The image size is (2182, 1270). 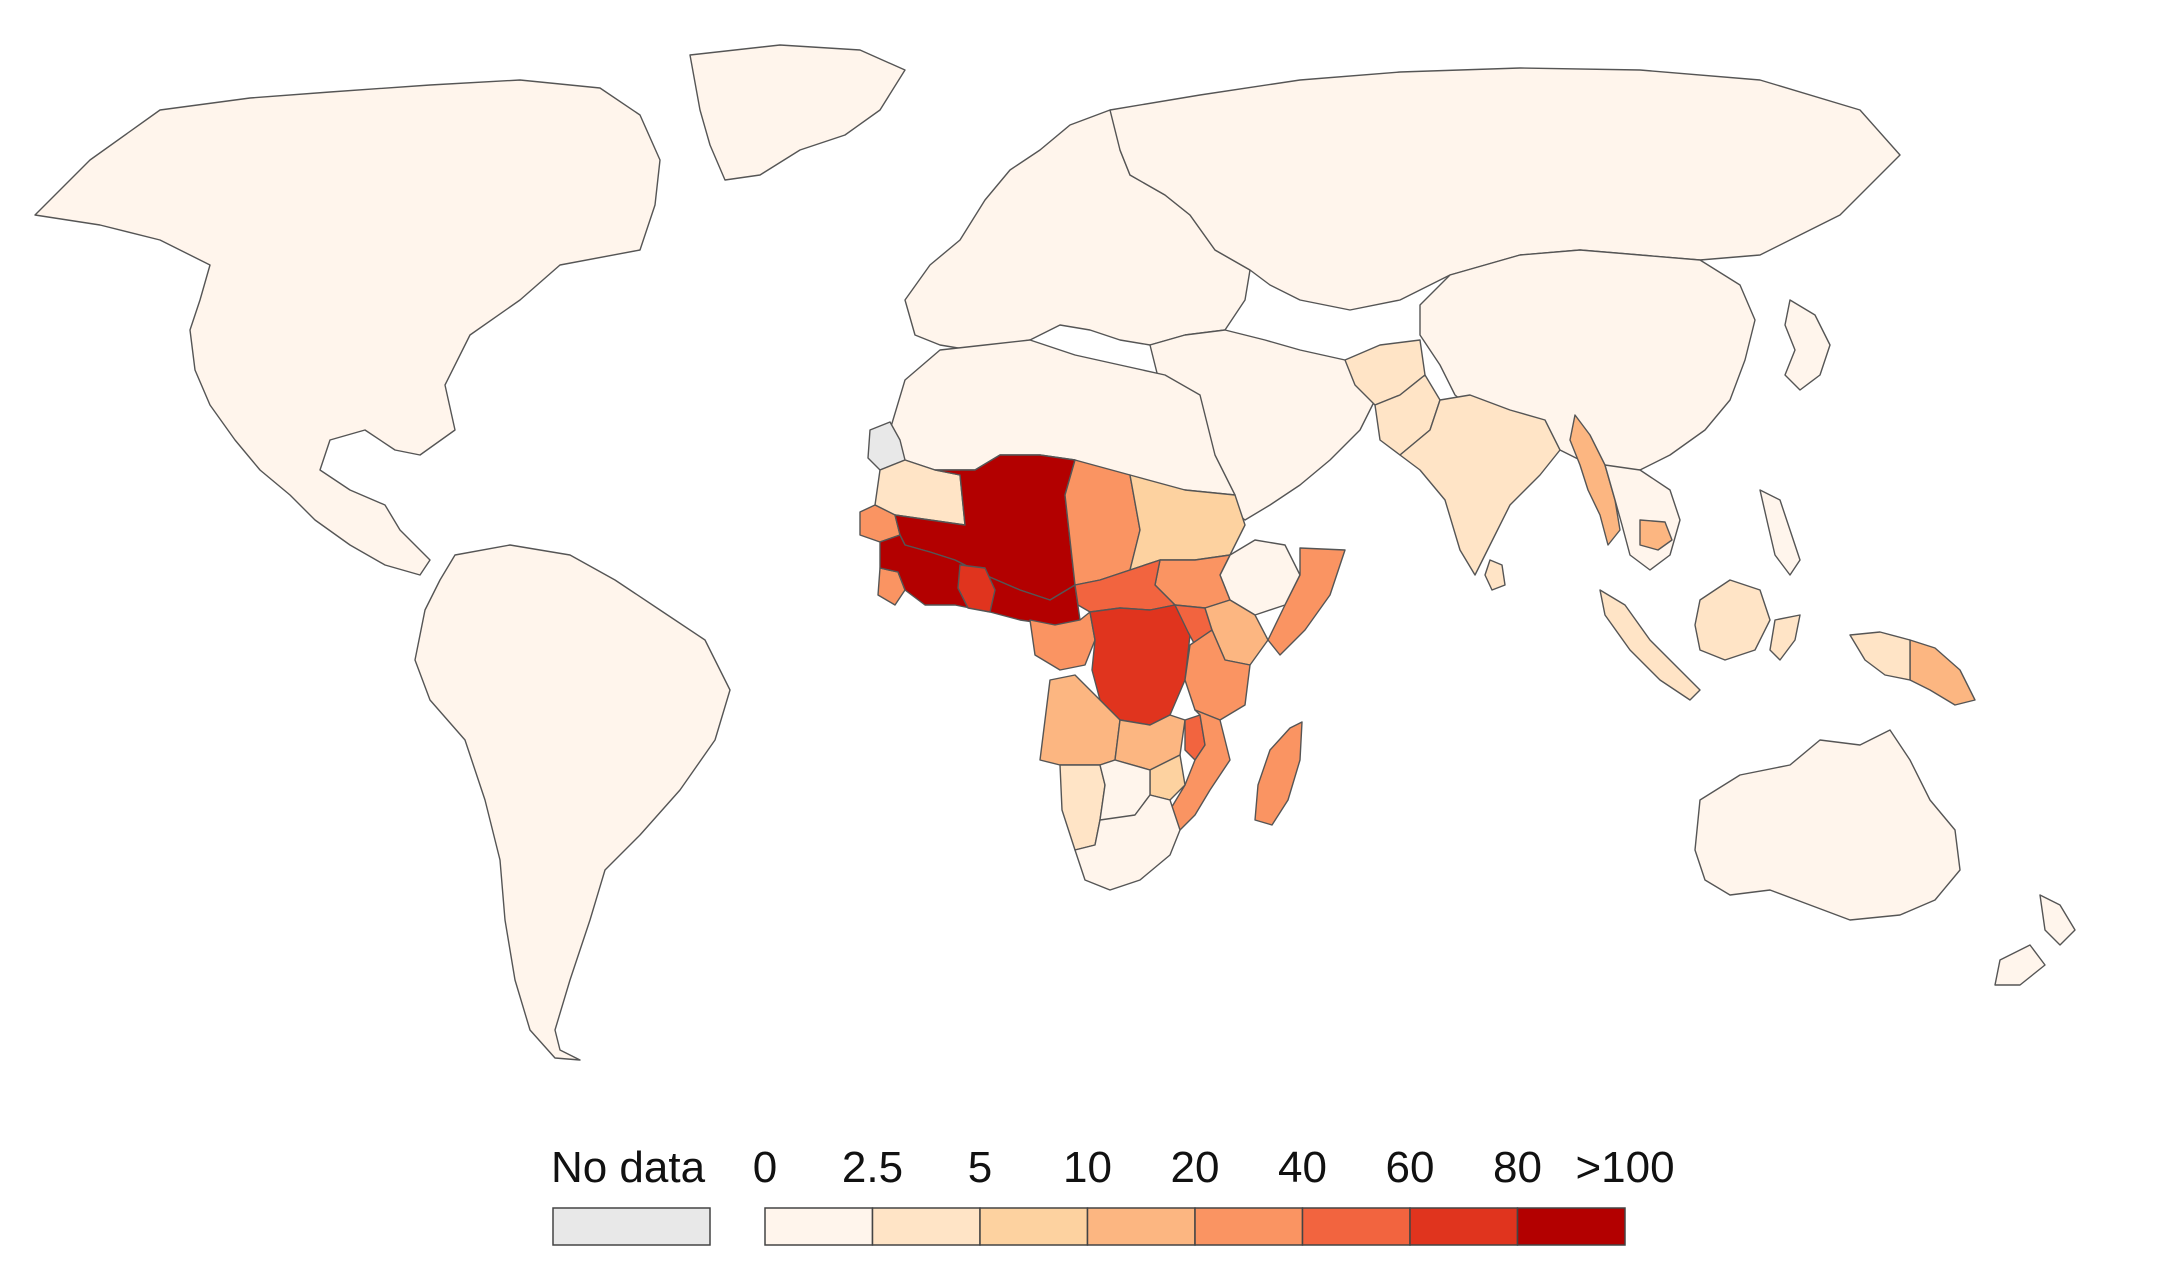 I want to click on region-west-papua, so click(x=1880, y=656).